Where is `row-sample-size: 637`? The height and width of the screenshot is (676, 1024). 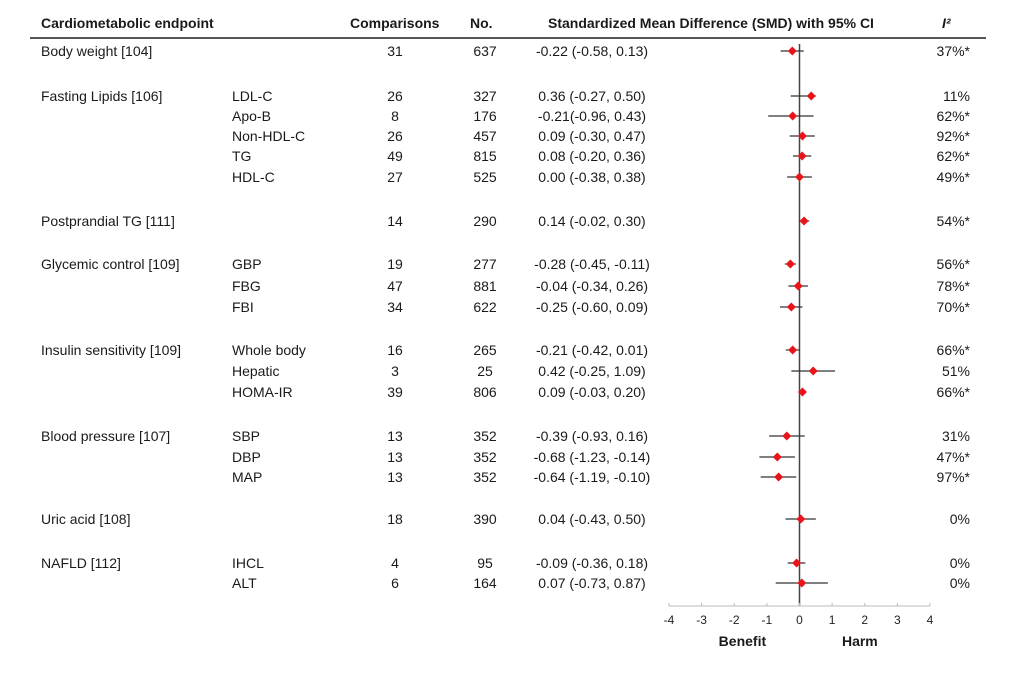
row-sample-size: 637 is located at coordinates (485, 51).